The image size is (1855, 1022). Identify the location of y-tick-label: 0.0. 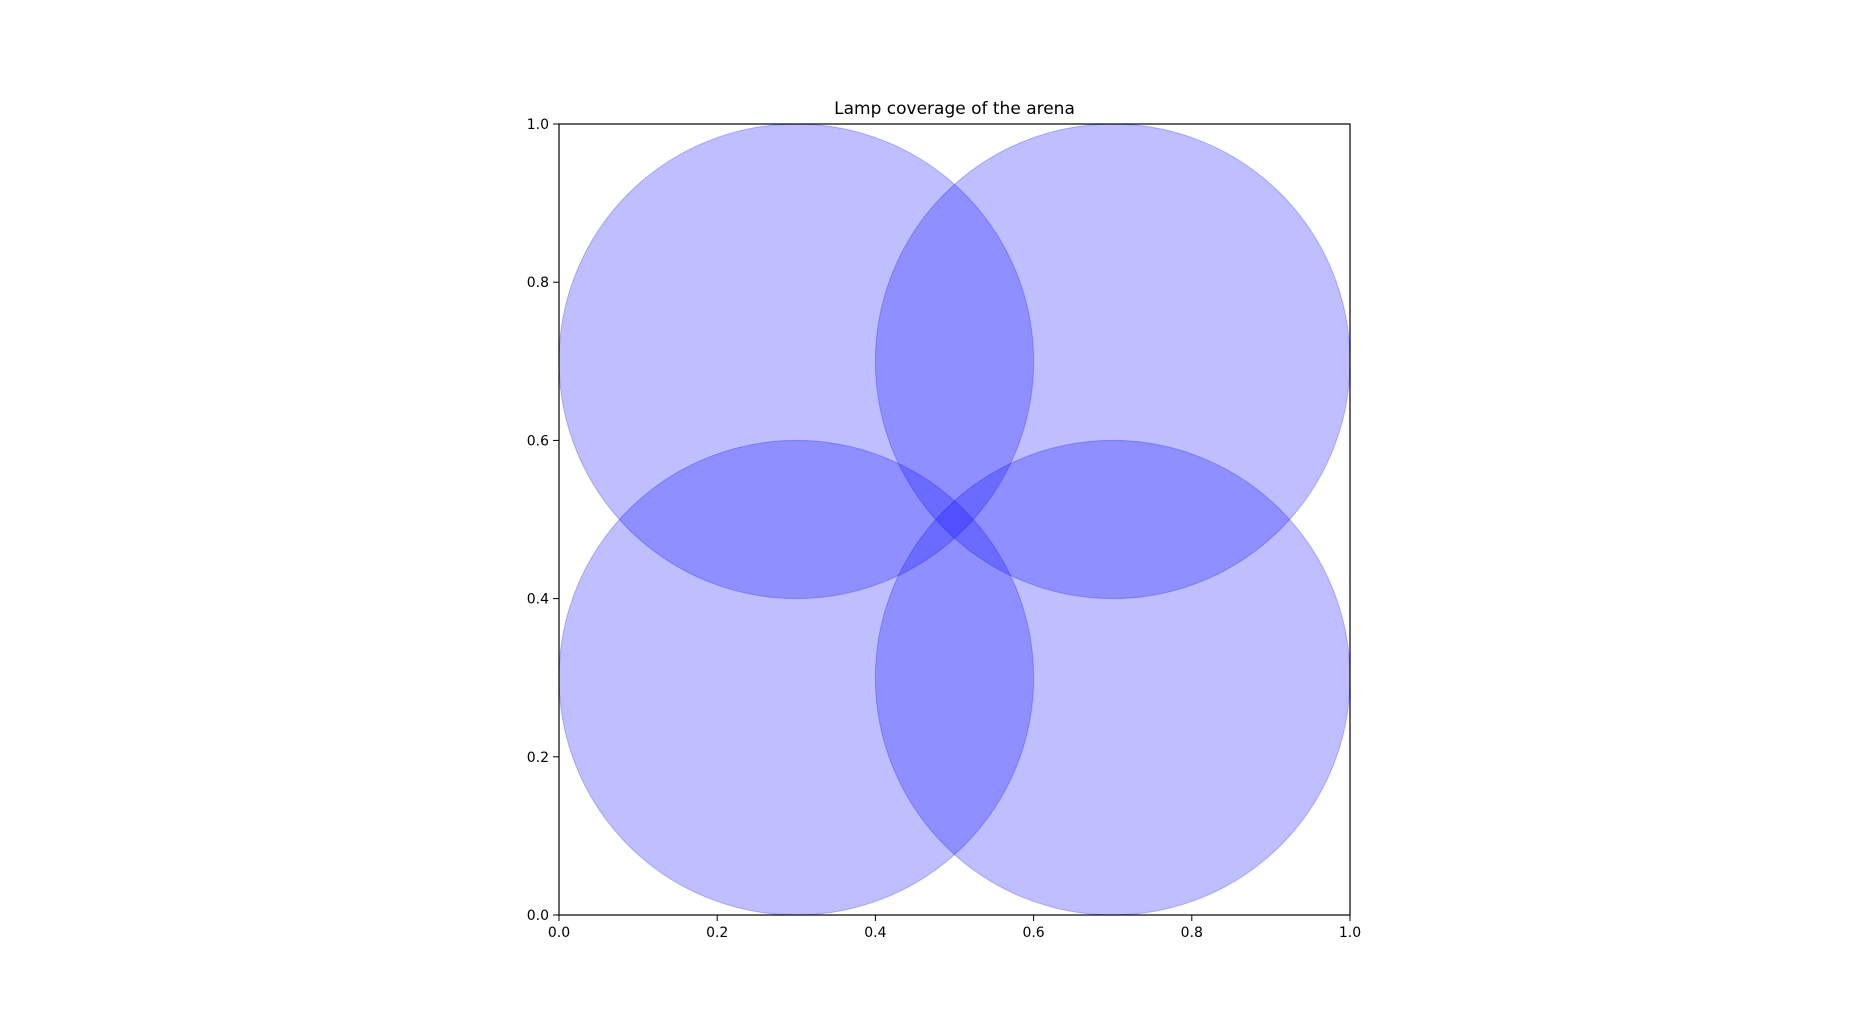
(538, 916).